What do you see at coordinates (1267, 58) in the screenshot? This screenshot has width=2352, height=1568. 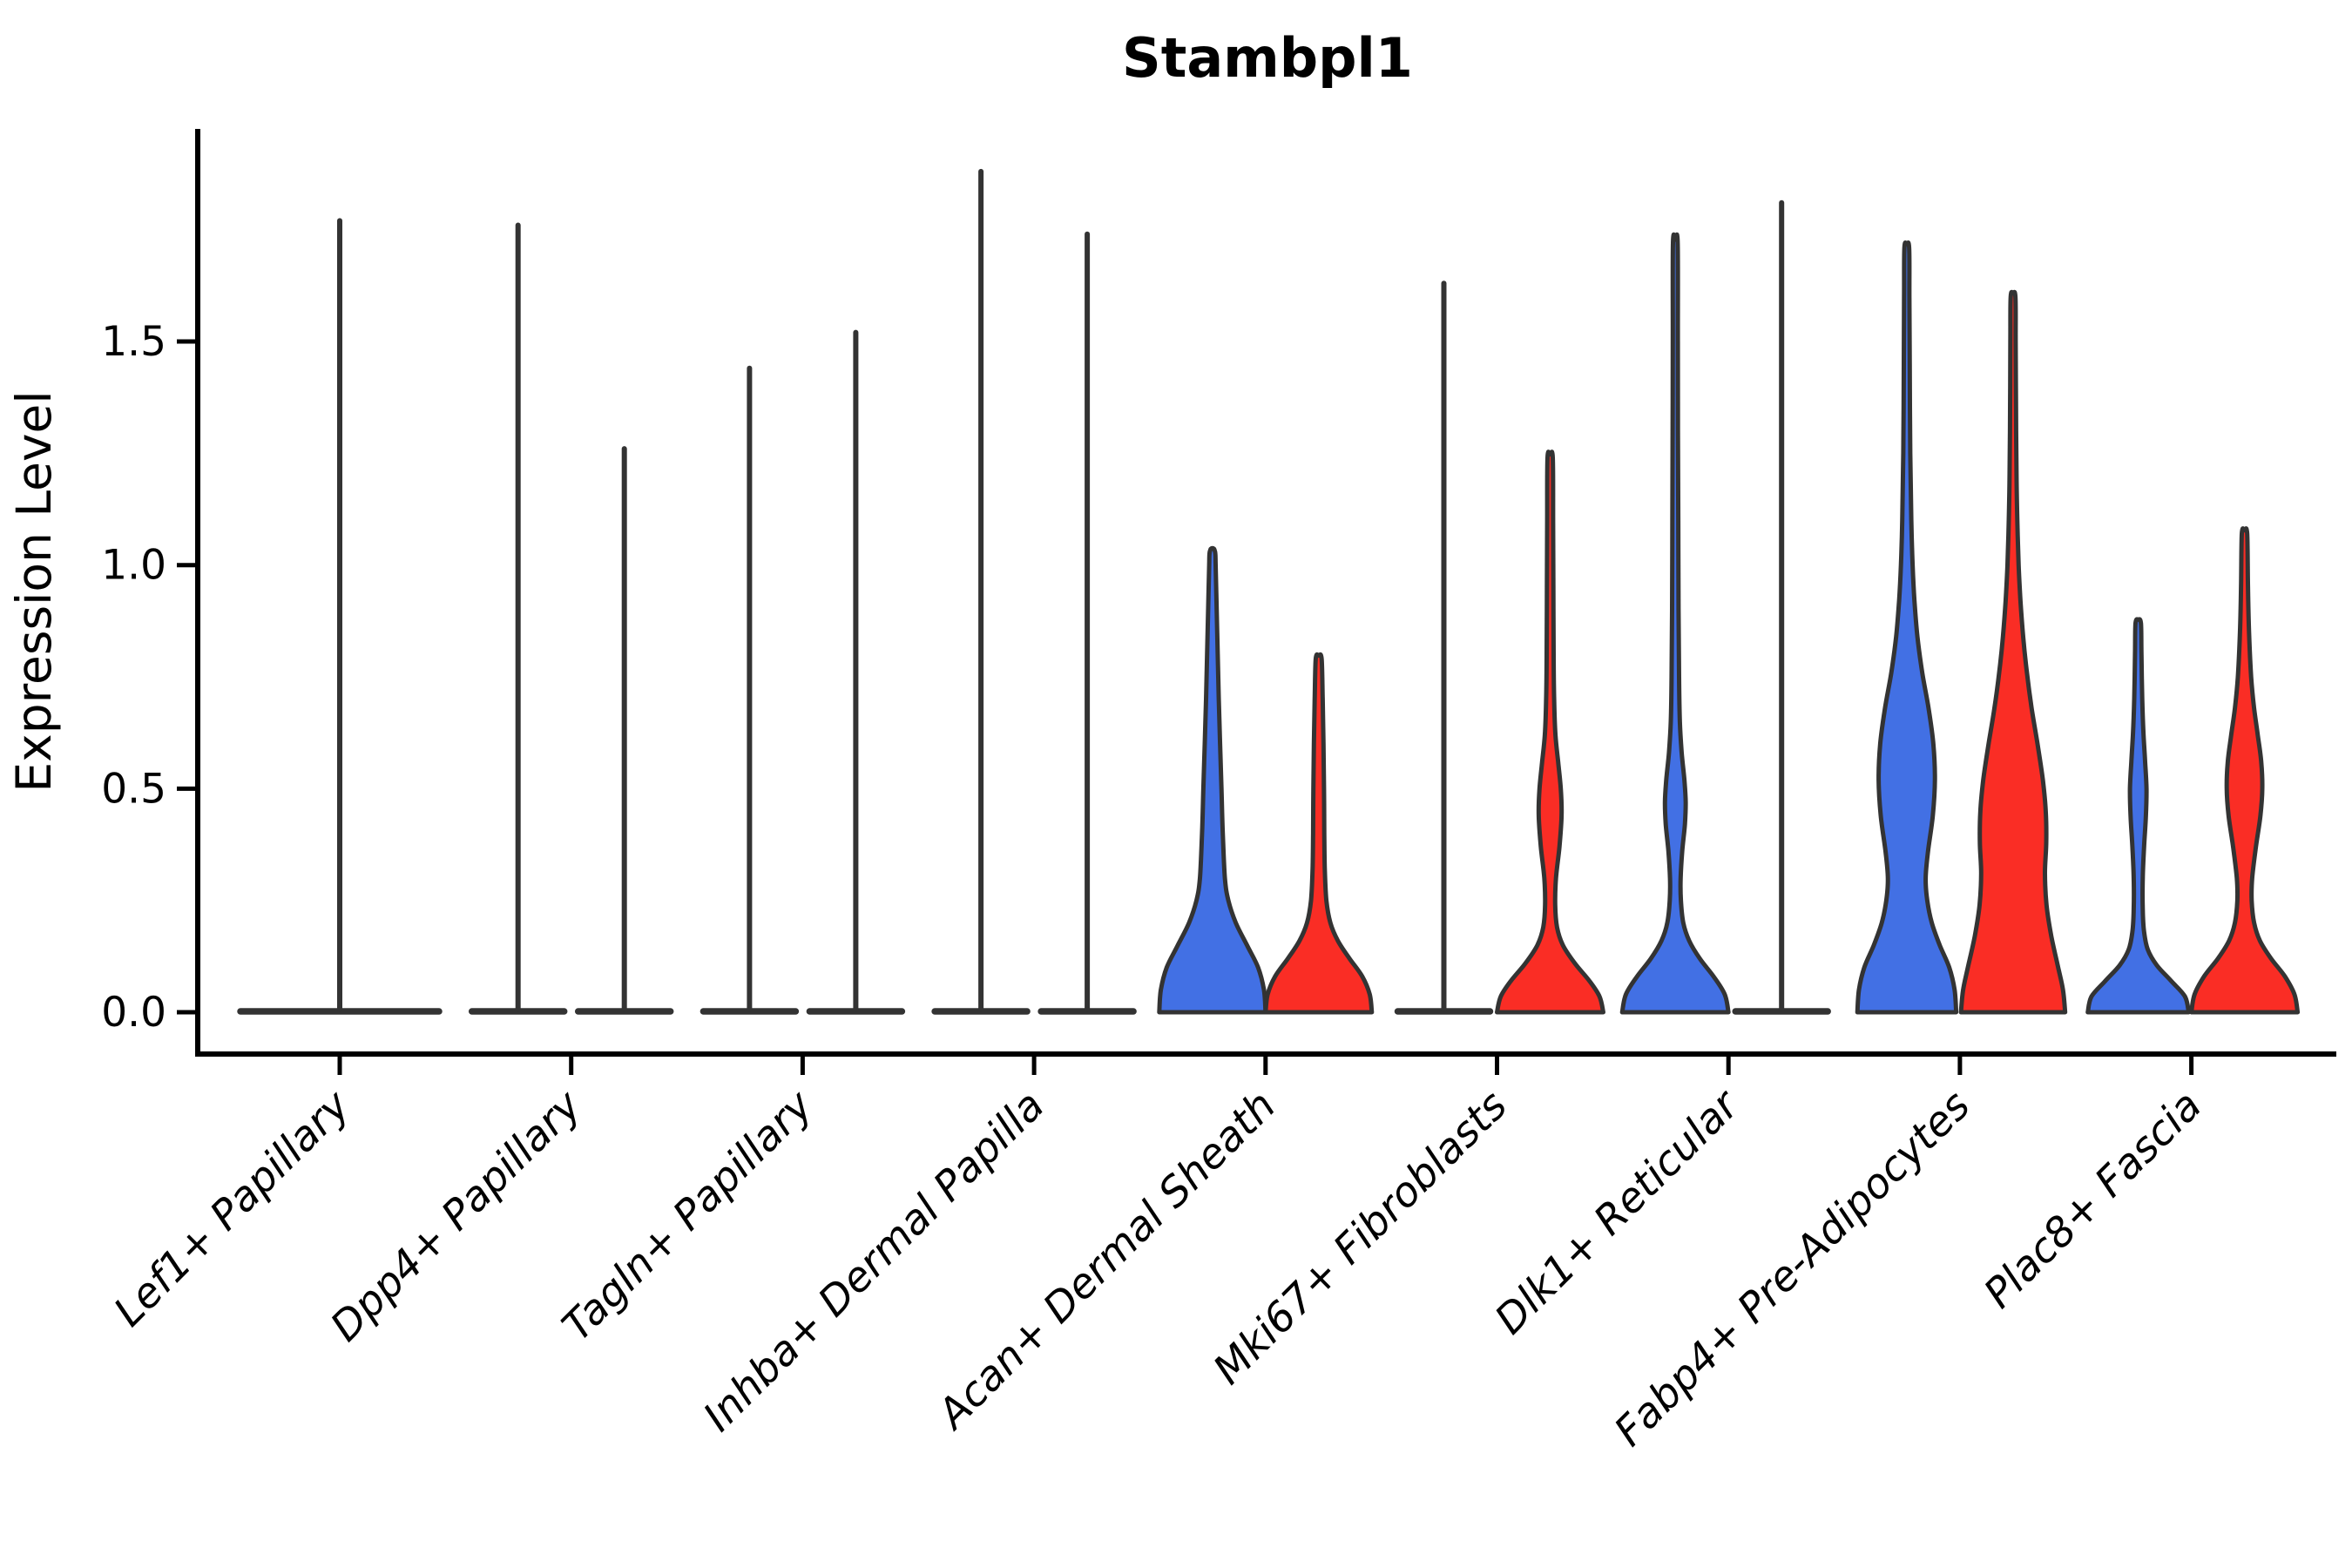 I see `chart-title: Stambpl1` at bounding box center [1267, 58].